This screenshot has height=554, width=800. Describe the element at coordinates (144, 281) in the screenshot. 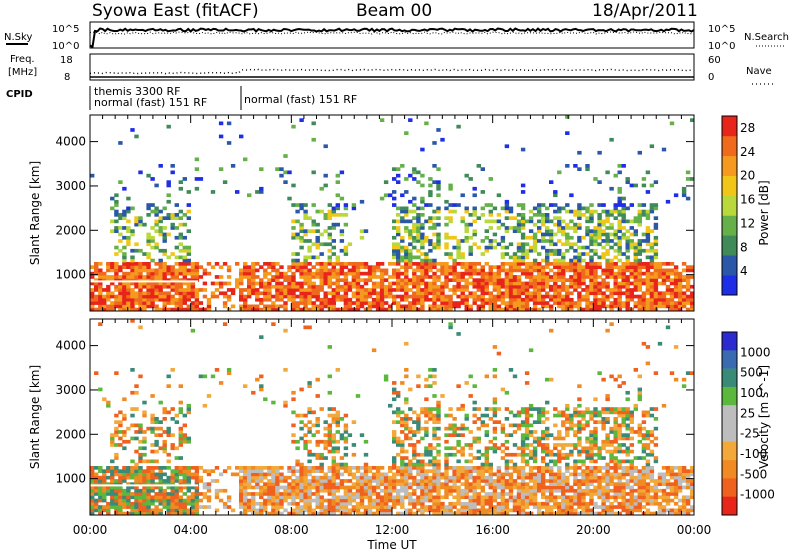

I see `blank-stripe` at that location.